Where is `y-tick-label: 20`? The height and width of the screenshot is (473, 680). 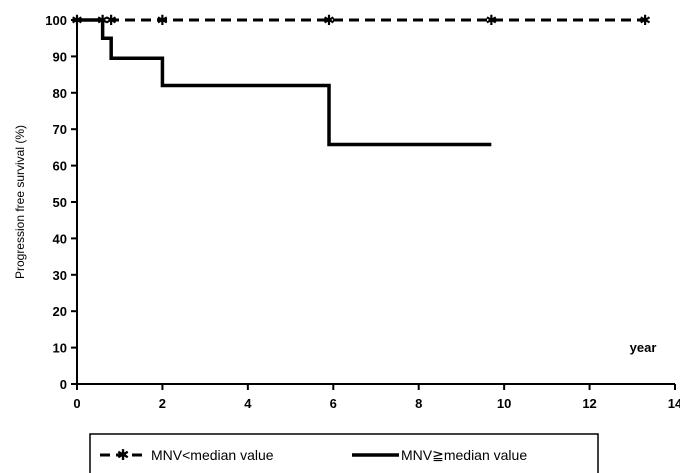
y-tick-label: 20 is located at coordinates (60, 311).